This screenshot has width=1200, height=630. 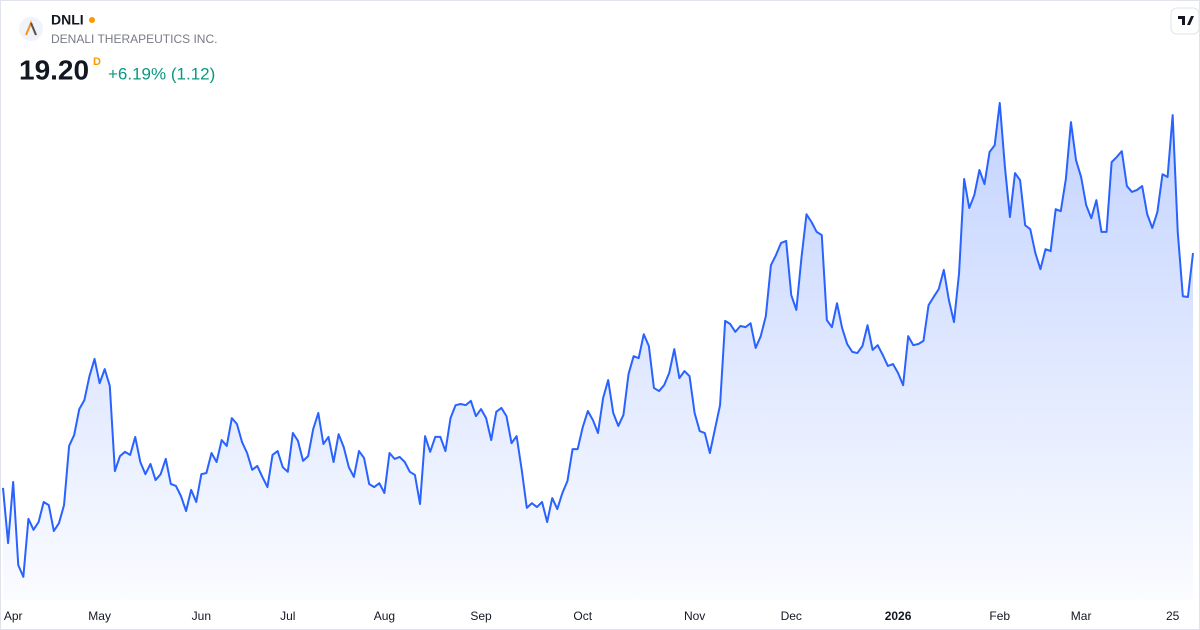 What do you see at coordinates (161, 73) in the screenshot?
I see `change: +6.19% (1.12)` at bounding box center [161, 73].